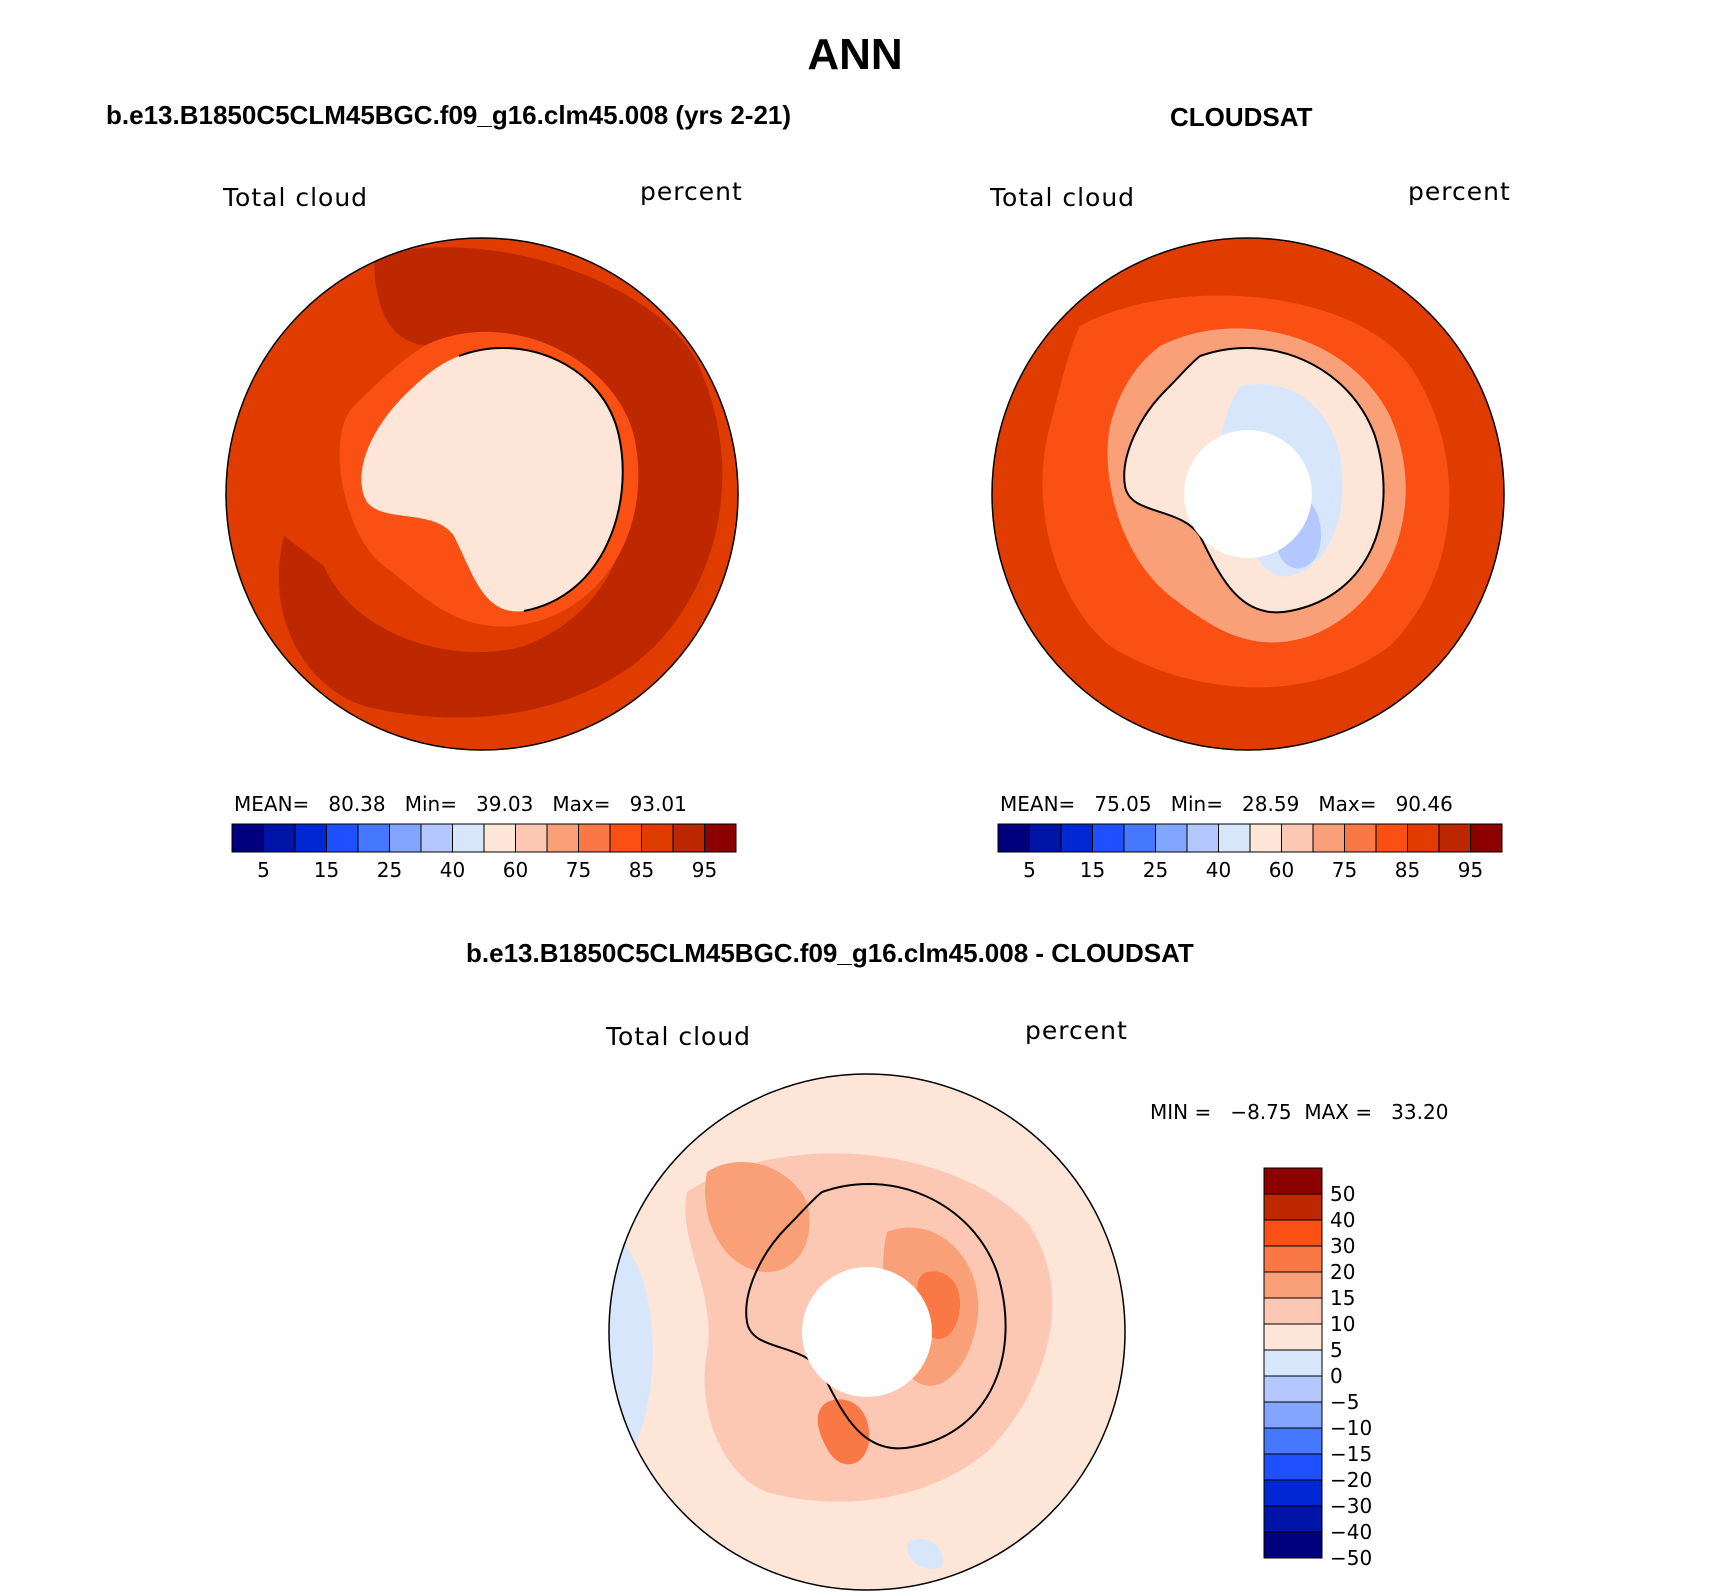 The height and width of the screenshot is (1592, 1710). What do you see at coordinates (296, 197) in the screenshot?
I see `left-variable-label: Total cloud` at bounding box center [296, 197].